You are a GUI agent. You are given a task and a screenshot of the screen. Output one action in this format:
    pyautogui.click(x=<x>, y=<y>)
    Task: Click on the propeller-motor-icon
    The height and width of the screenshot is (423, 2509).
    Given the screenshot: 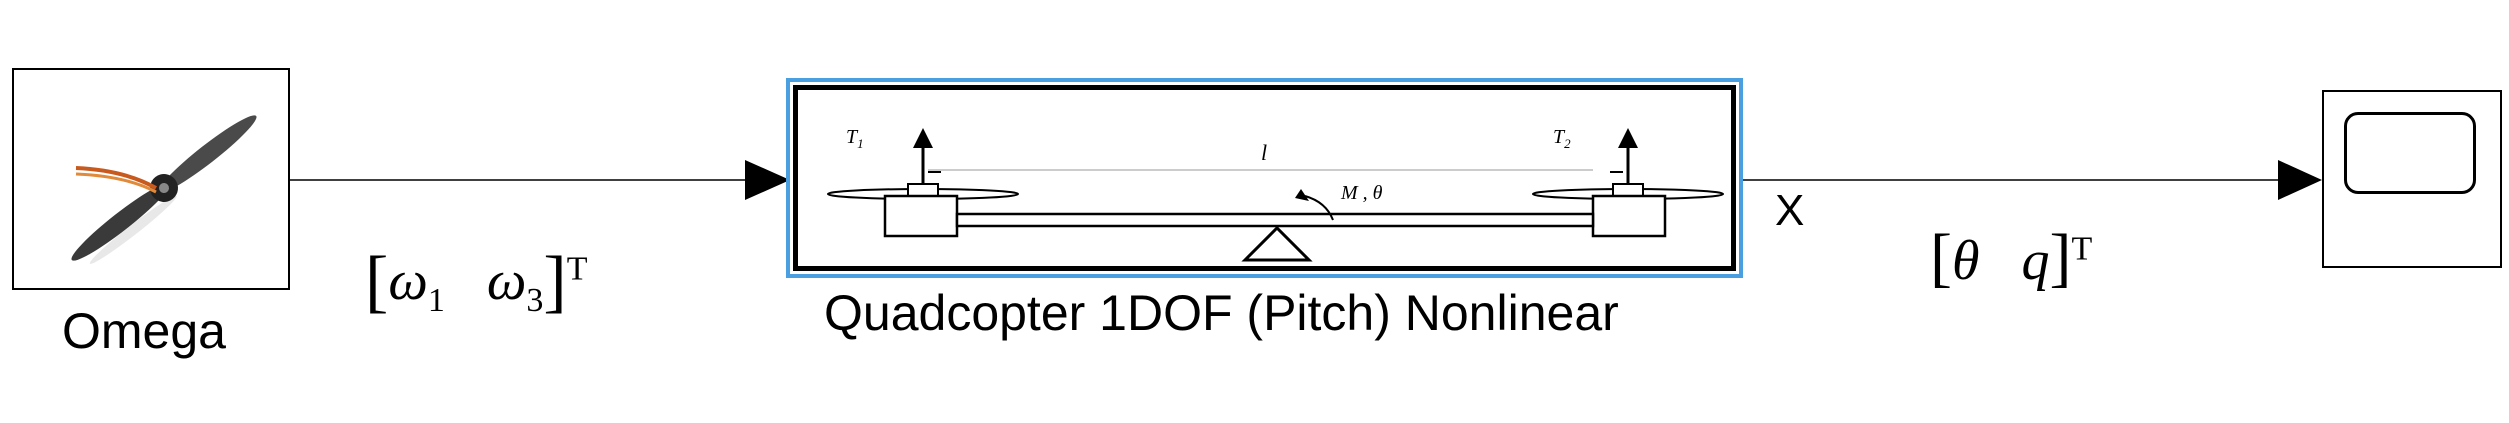 What is the action you would take?
    pyautogui.click(x=164, y=189)
    